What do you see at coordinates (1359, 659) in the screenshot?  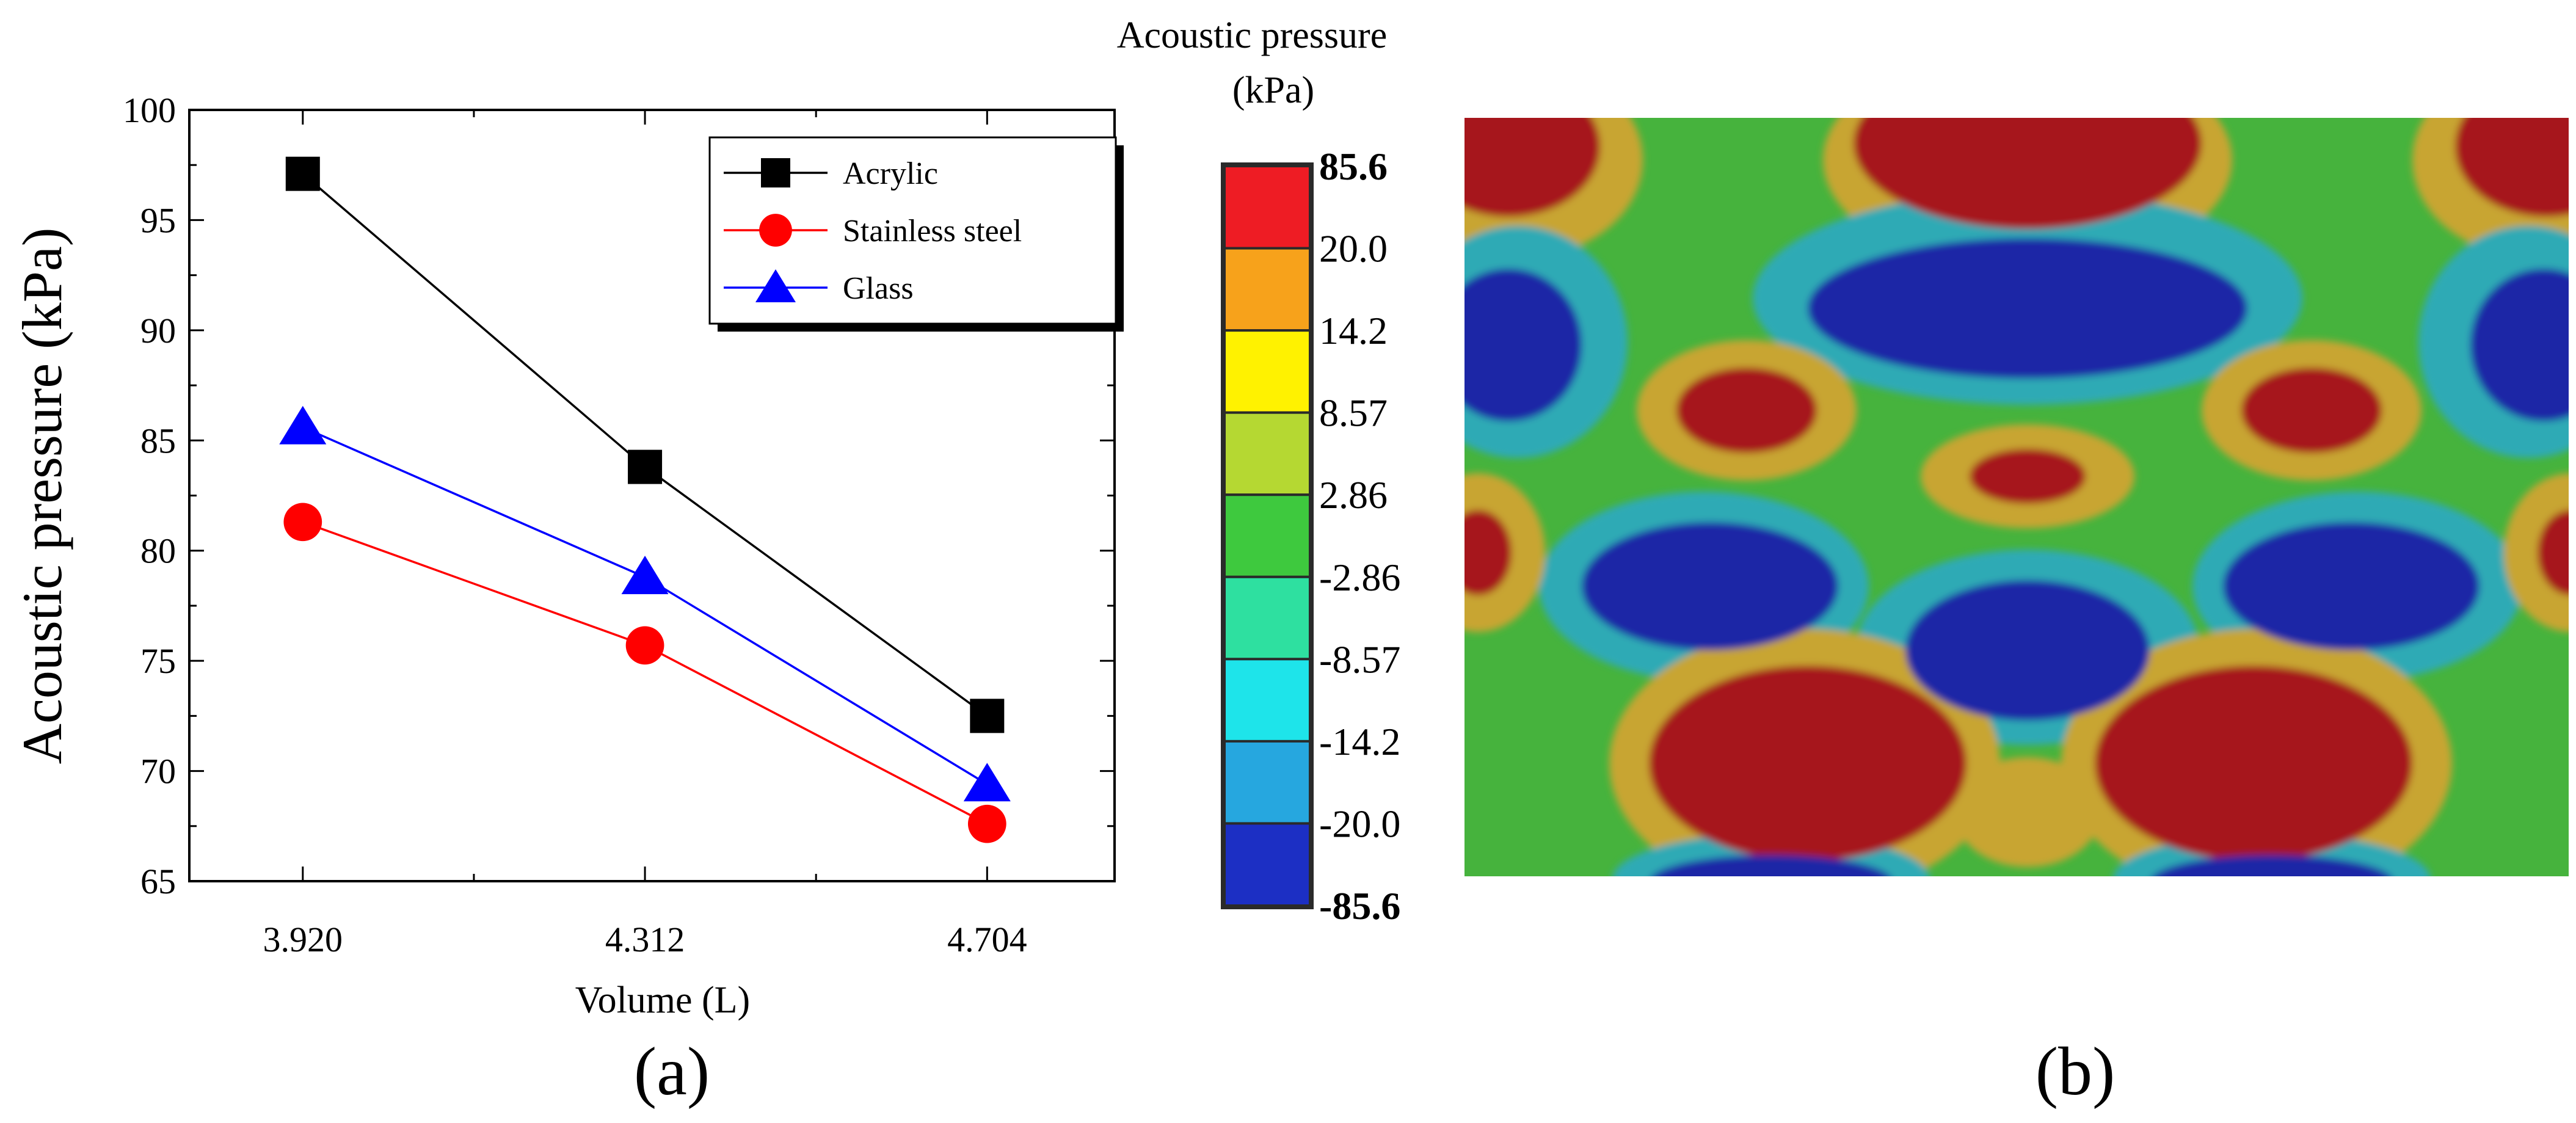 I see `colorbar-label: -8.57` at bounding box center [1359, 659].